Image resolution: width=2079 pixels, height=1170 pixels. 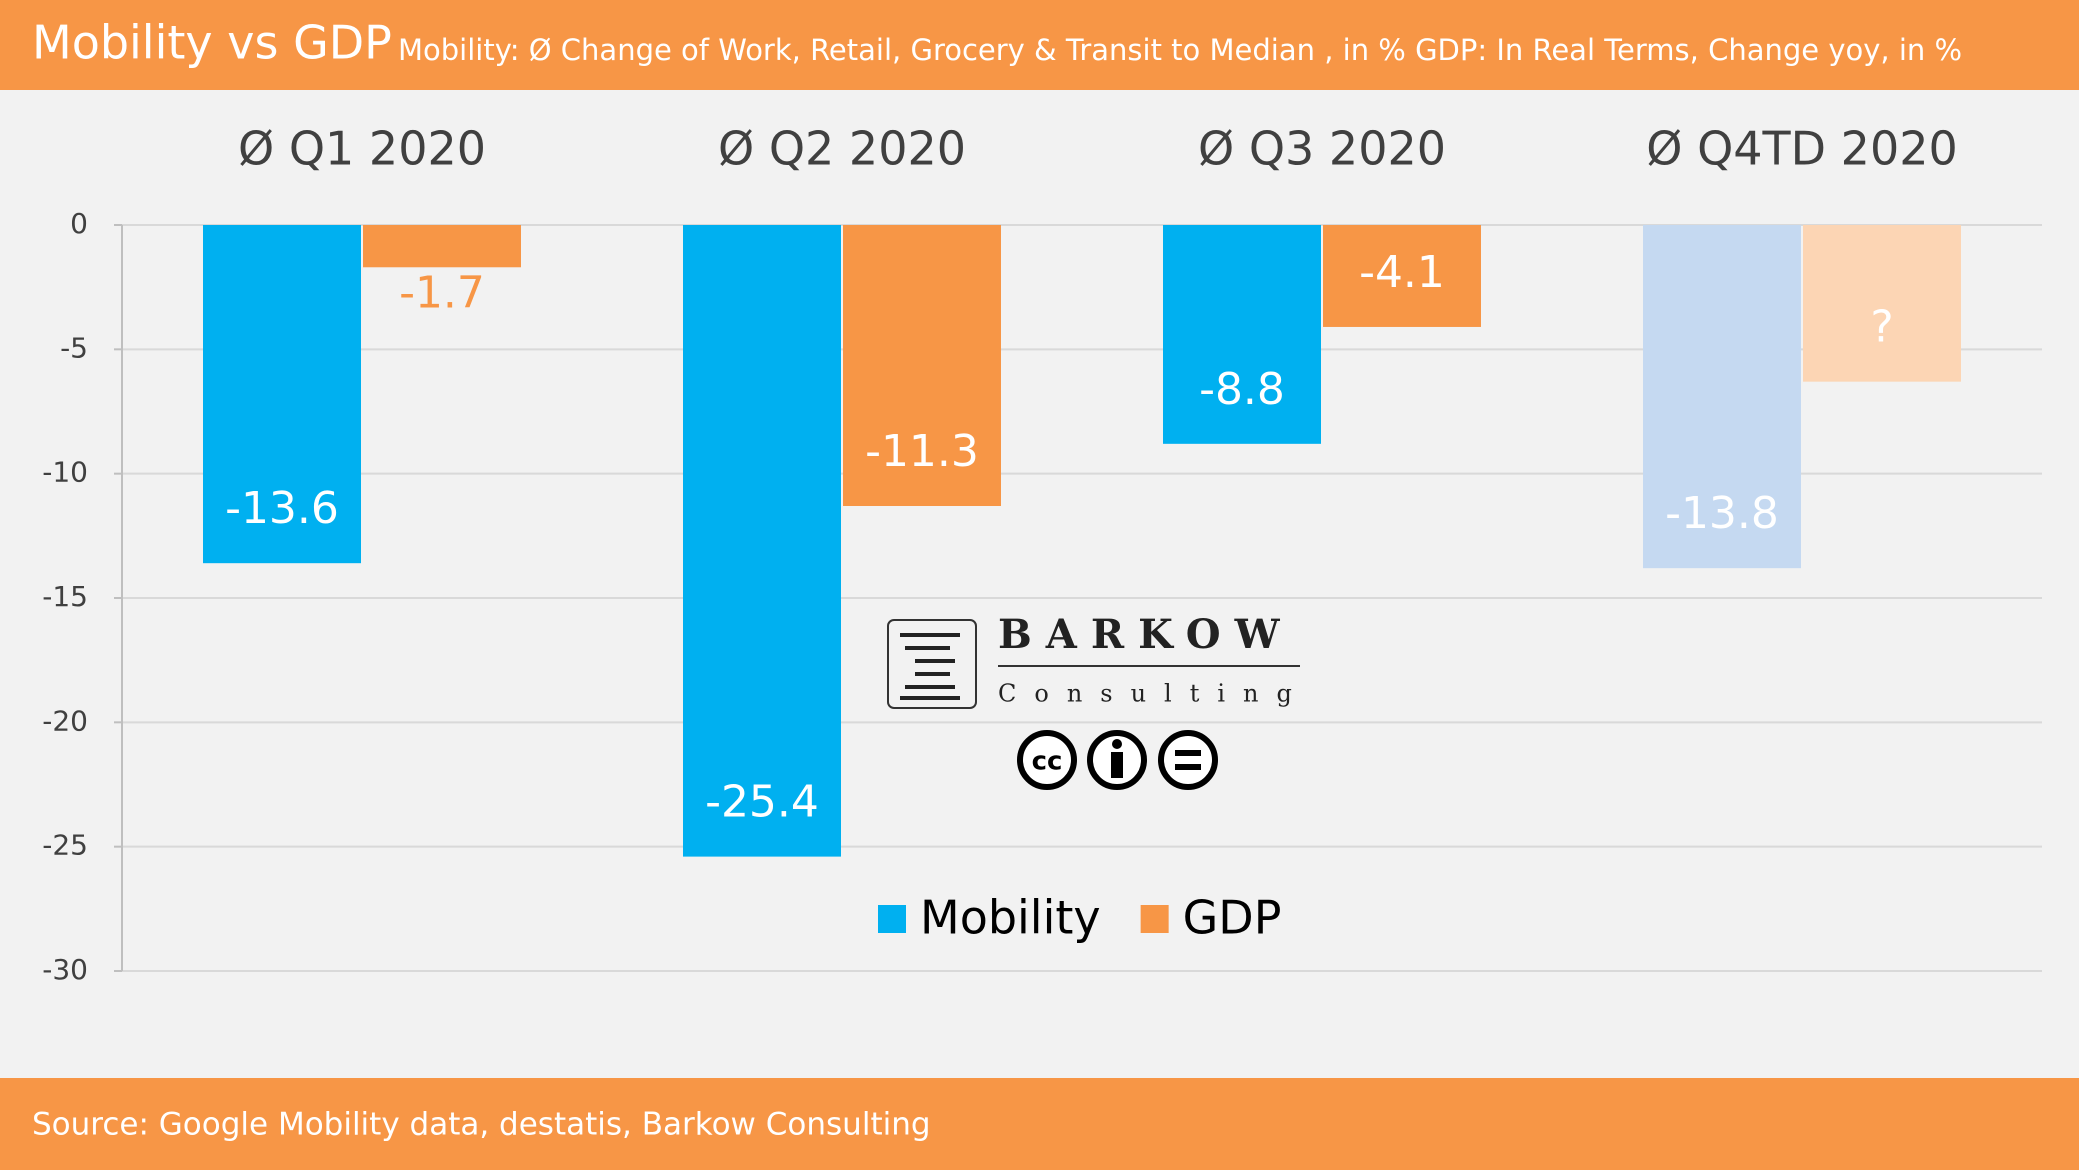 What do you see at coordinates (442, 292) in the screenshot?
I see `data-label: -1.7` at bounding box center [442, 292].